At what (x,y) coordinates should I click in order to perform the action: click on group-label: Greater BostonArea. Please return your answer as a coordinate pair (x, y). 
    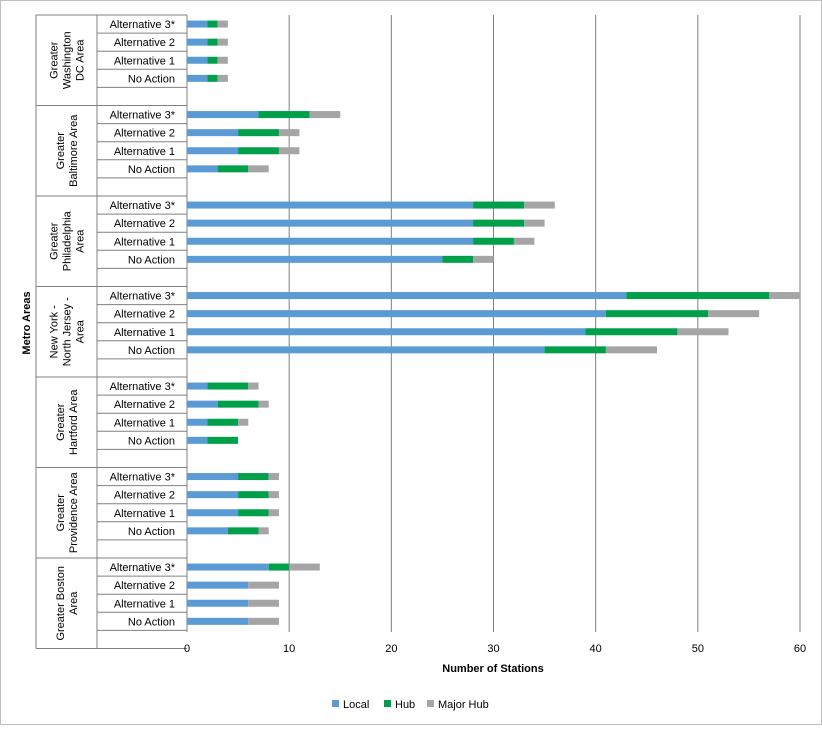
    Looking at the image, I should click on (67, 603).